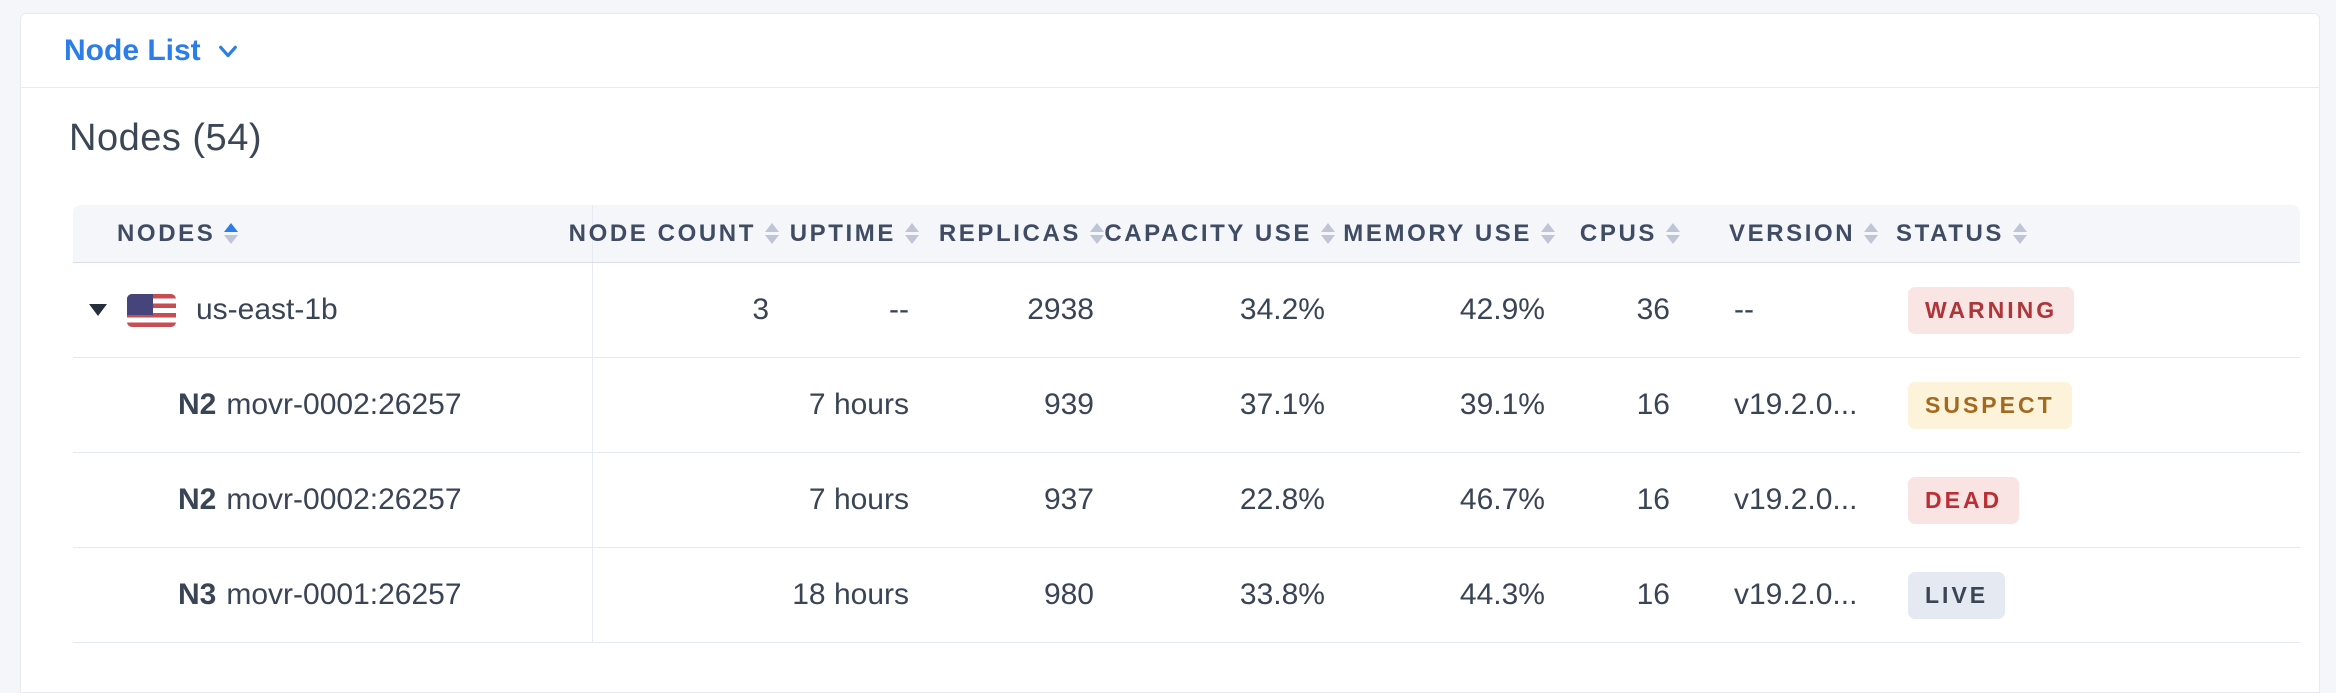 The image size is (2336, 693). Describe the element at coordinates (760, 309) in the screenshot. I see `cell-node-count: 3` at that location.